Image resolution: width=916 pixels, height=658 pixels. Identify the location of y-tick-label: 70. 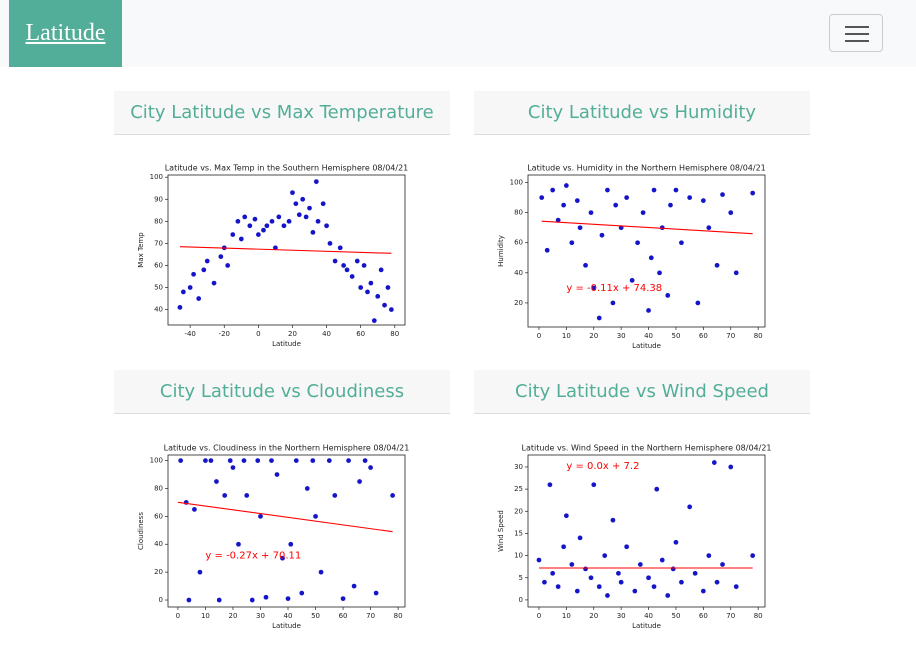
(158, 243).